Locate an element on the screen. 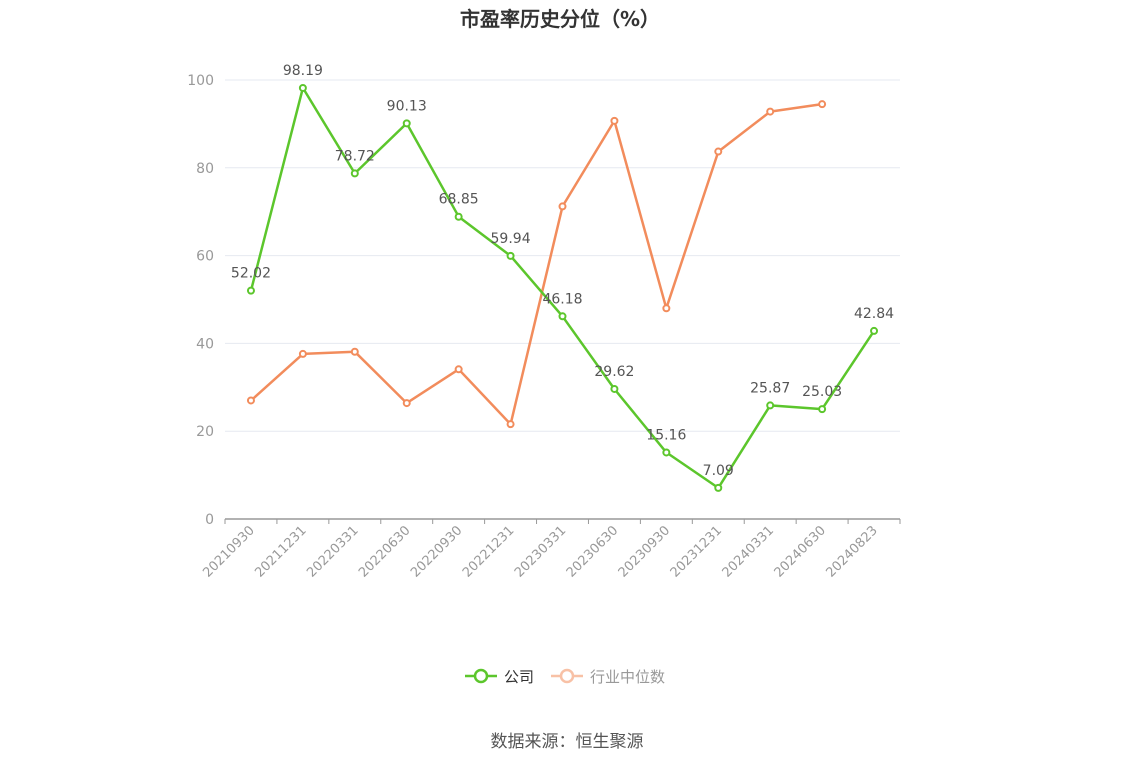 The width and height of the screenshot is (1134, 766). y-axis: 0 20 40 60 80 100 is located at coordinates (200, 300).